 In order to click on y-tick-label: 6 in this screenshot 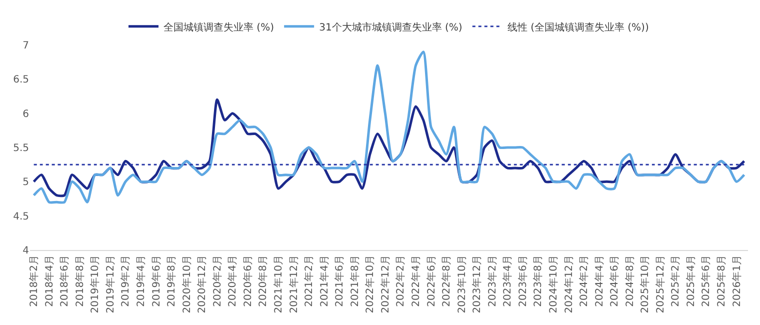, I will do `click(25, 114)`.